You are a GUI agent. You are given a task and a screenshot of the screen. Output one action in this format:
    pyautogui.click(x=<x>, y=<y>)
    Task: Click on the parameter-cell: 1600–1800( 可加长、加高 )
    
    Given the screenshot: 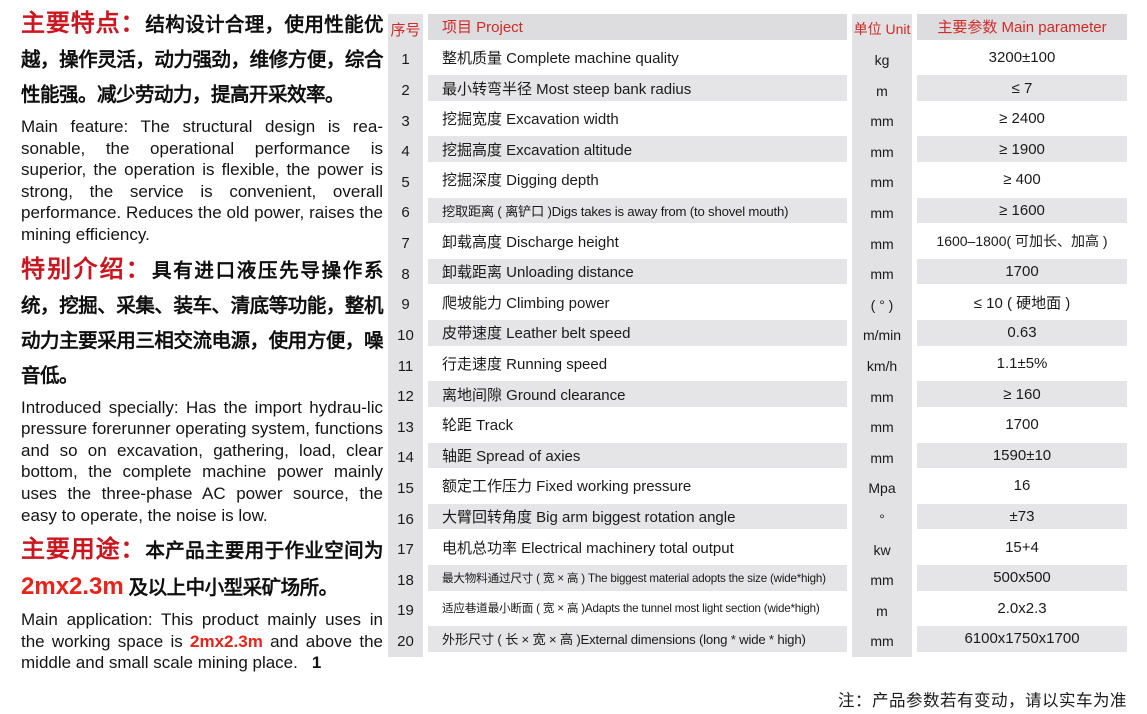 What is the action you would take?
    pyautogui.click(x=1022, y=243)
    